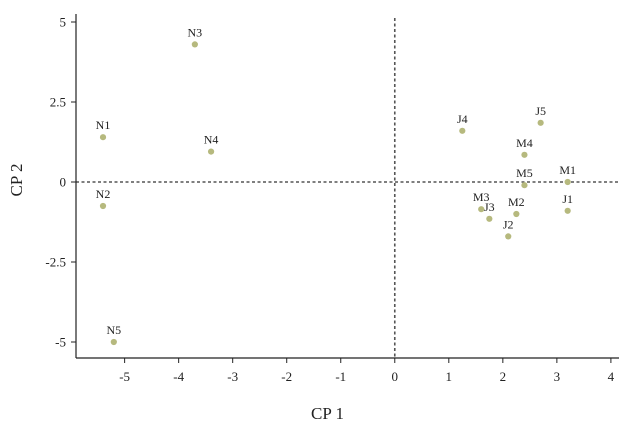  I want to click on point-label: N4, so click(211, 140).